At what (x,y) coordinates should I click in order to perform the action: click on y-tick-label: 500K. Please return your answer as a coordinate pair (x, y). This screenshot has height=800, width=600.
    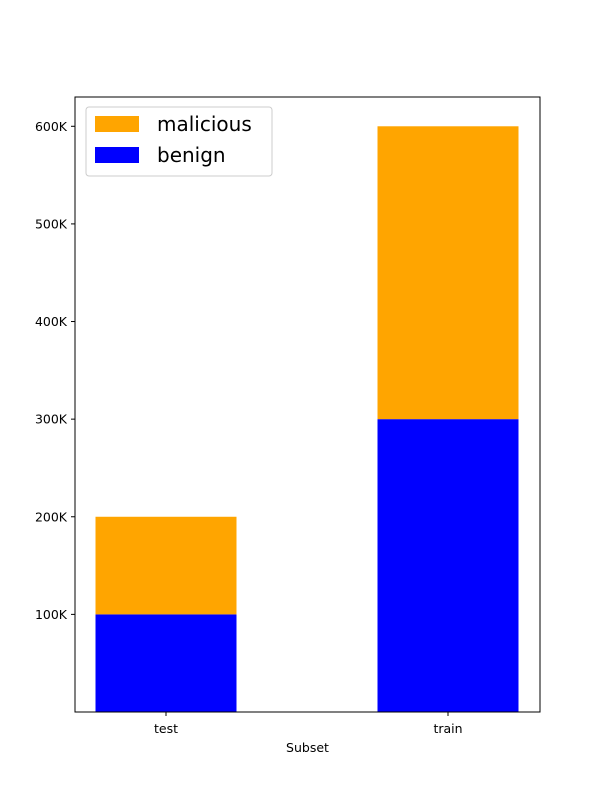
    Looking at the image, I should click on (51, 223).